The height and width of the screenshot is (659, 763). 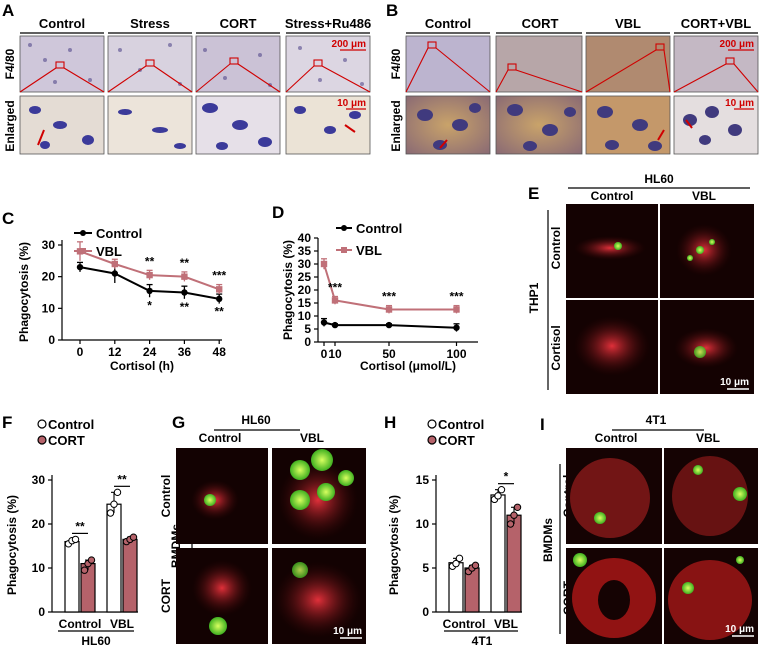 What do you see at coordinates (328, 64) in the screenshot?
I see `ihc-image-a-stress-ru486` at bounding box center [328, 64].